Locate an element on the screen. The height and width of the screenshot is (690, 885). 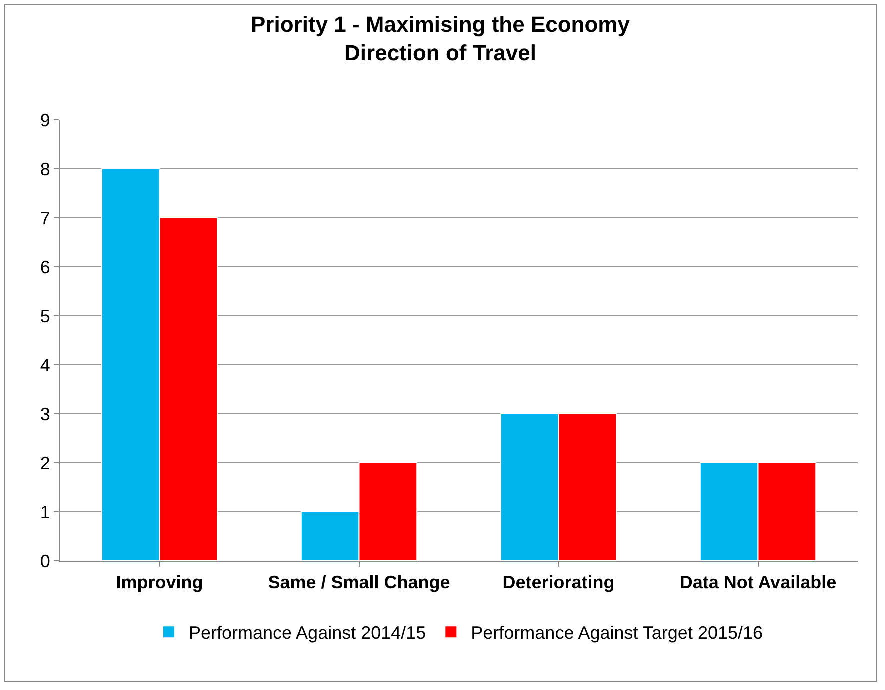
y-tick-label: 9 is located at coordinates (45, 120).